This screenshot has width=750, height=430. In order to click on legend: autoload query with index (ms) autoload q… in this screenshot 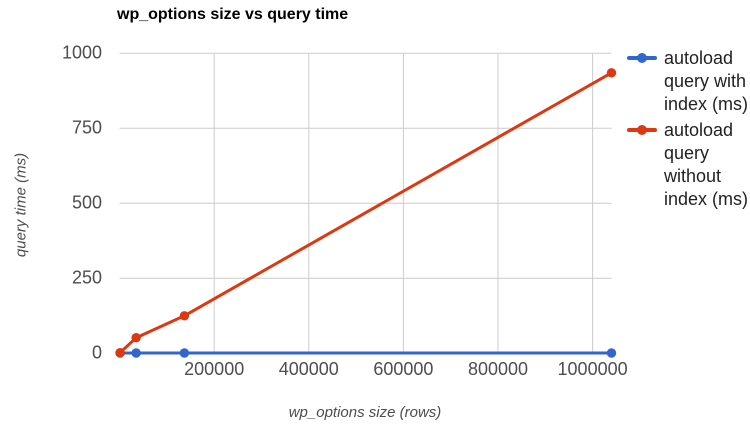, I will do `click(688, 129)`.